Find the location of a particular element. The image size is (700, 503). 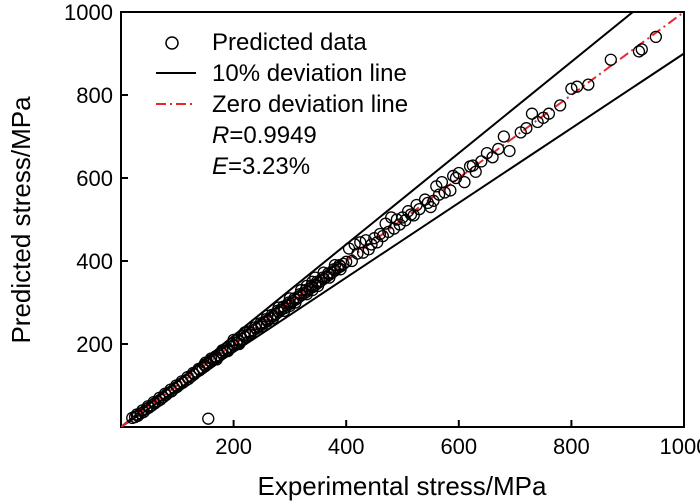

legend-r-value: R=0.9949 is located at coordinates (264, 135).